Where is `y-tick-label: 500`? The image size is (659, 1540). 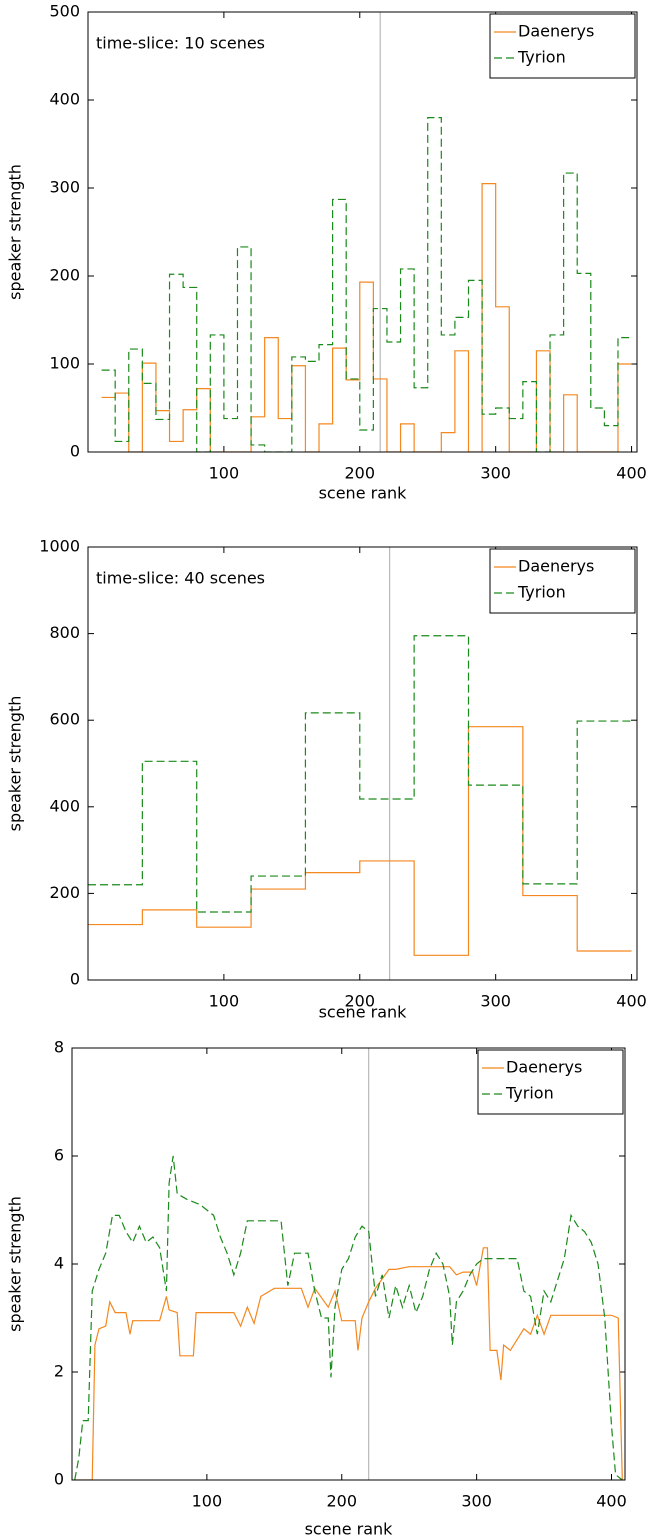
y-tick-label: 500 is located at coordinates (64, 11).